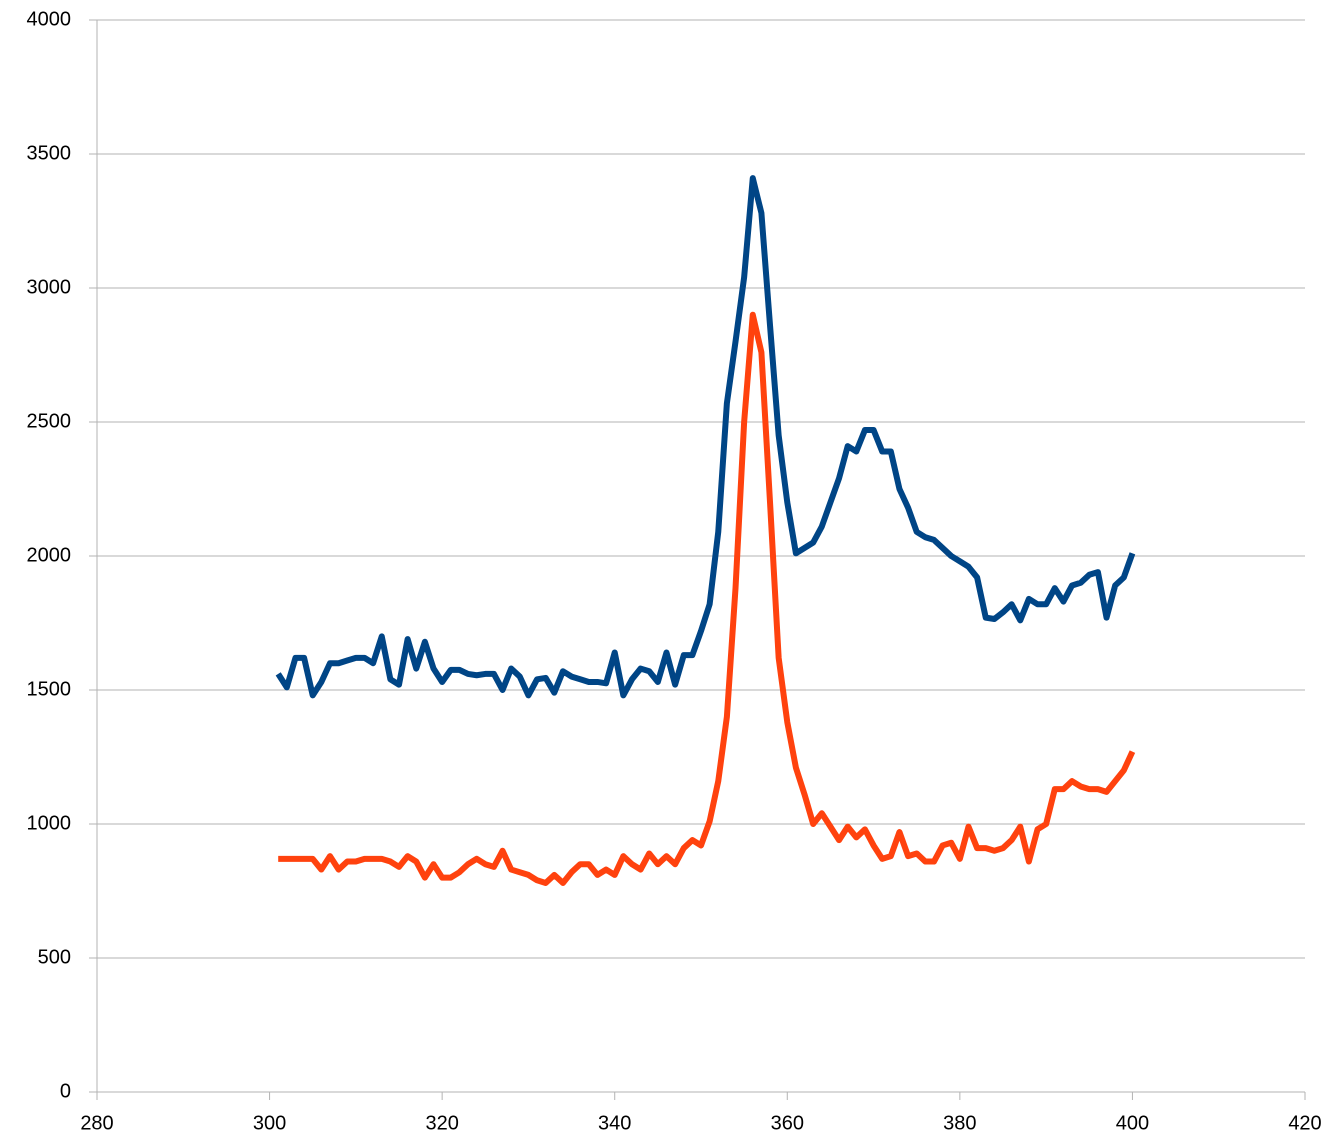 The image size is (1332, 1137). I want to click on y-tick-label: 500, so click(54, 957).